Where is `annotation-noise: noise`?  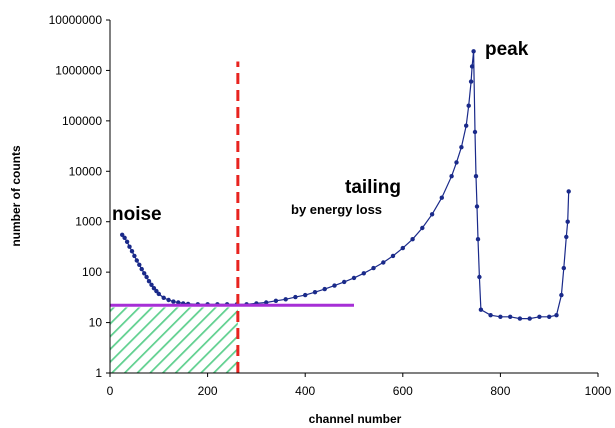 annotation-noise: noise is located at coordinates (137, 214).